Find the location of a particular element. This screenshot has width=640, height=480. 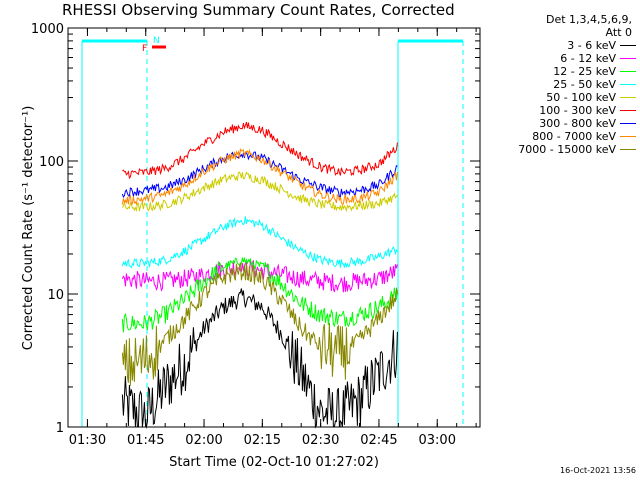

x-axis-label: Start Time (02-Oct-10 01:27:02) is located at coordinates (274, 462).